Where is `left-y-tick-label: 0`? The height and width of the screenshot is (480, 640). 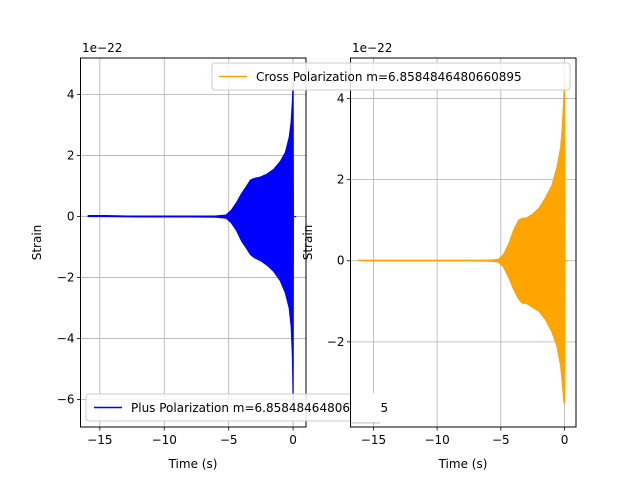 left-y-tick-label: 0 is located at coordinates (71, 217).